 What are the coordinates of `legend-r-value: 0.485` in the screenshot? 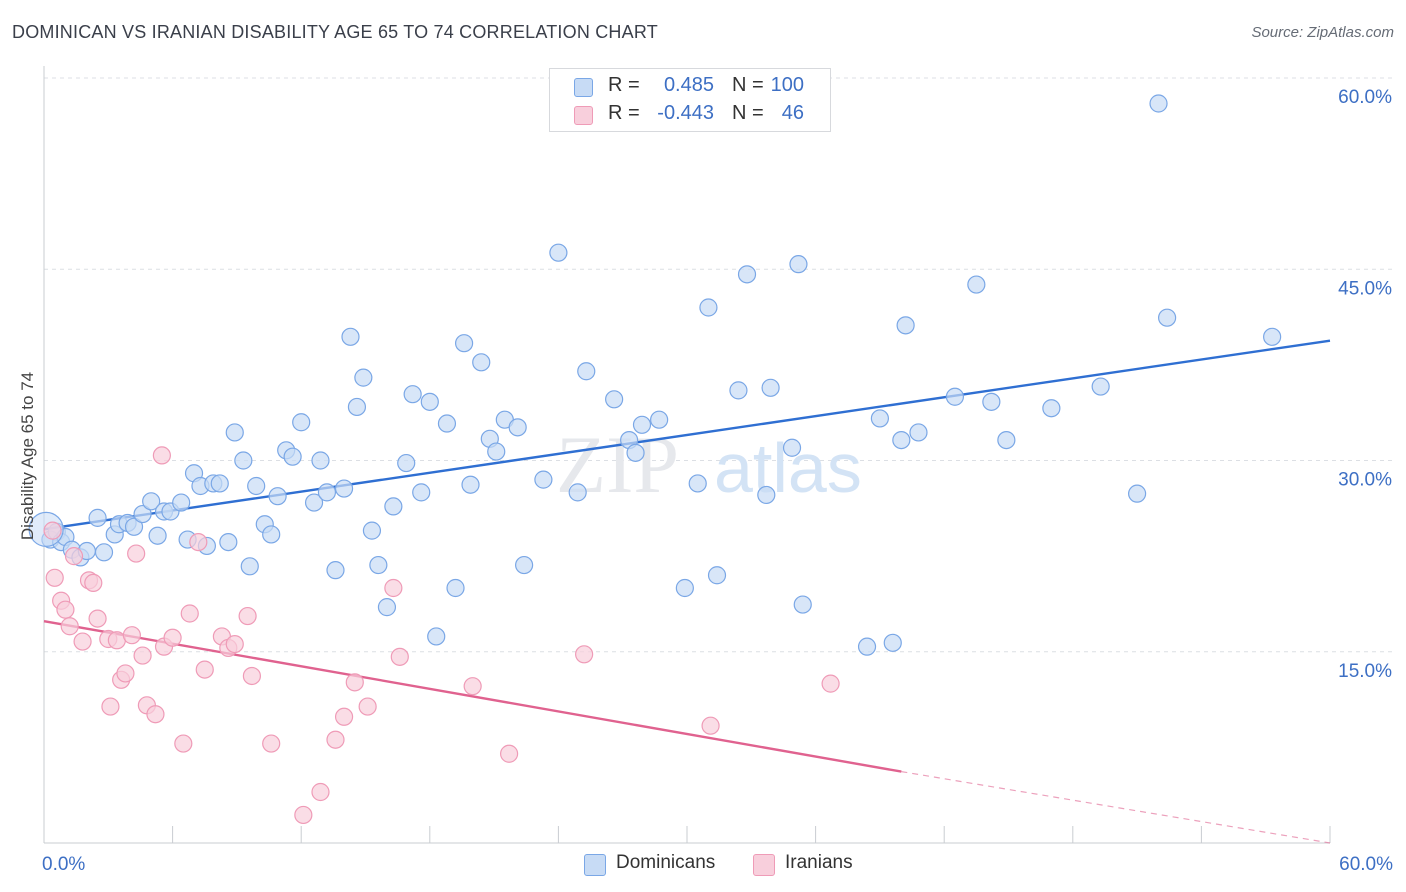 It's located at (688, 85).